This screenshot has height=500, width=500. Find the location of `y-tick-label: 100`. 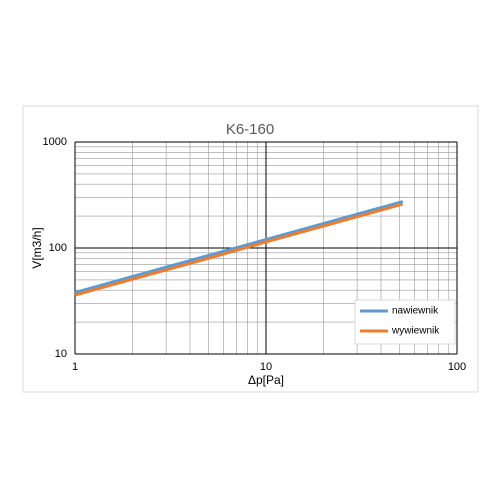

y-tick-label: 100 is located at coordinates (58, 248).